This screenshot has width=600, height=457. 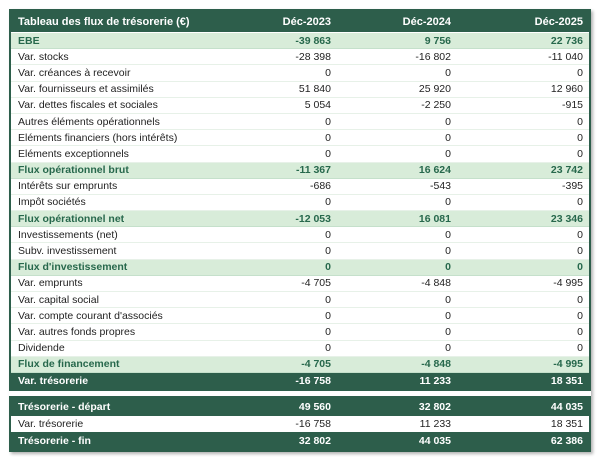 I want to click on row-value: 9 756, so click(x=437, y=40).